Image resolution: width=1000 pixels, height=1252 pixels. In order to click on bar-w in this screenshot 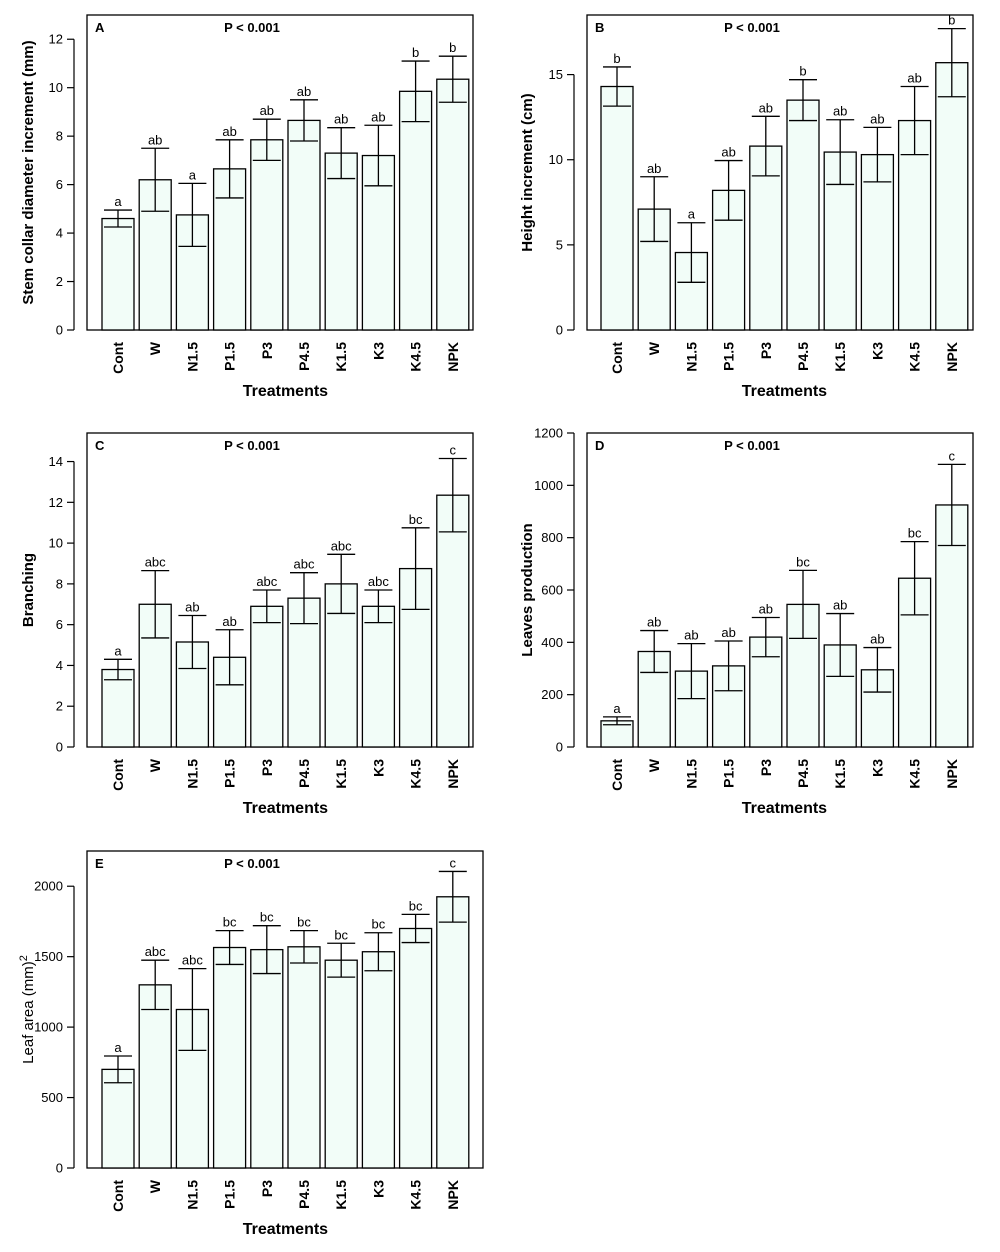, I will do `click(155, 1076)`.